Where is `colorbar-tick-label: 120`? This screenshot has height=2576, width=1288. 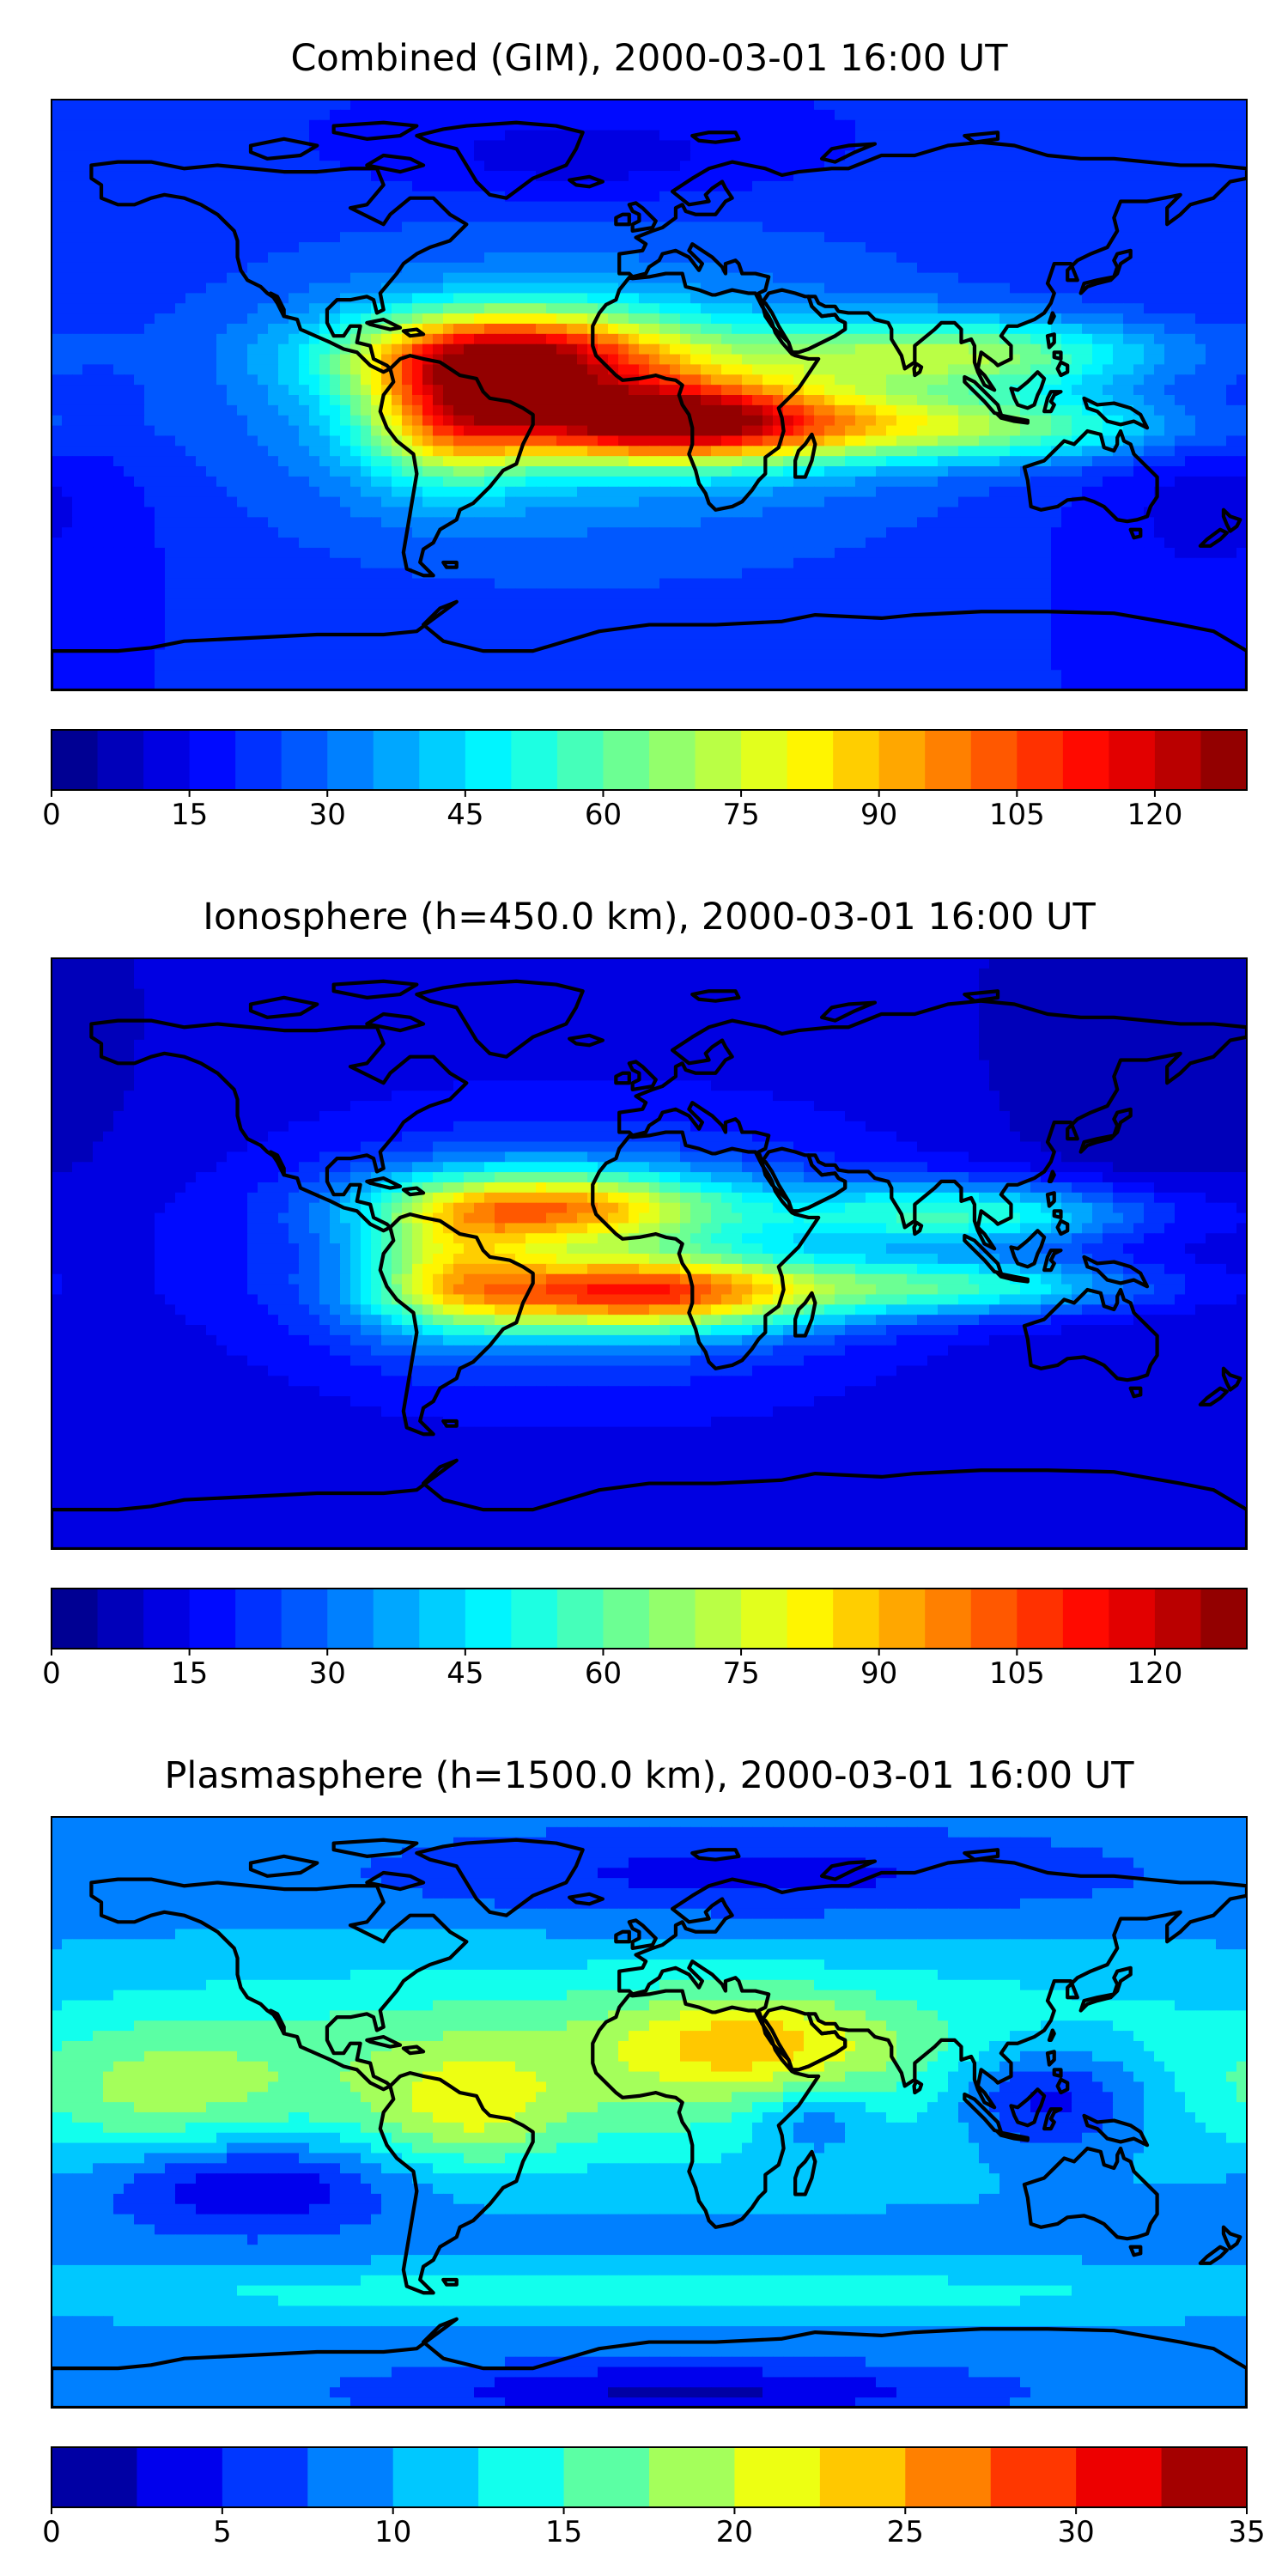
colorbar-tick-label: 120 is located at coordinates (1155, 1674).